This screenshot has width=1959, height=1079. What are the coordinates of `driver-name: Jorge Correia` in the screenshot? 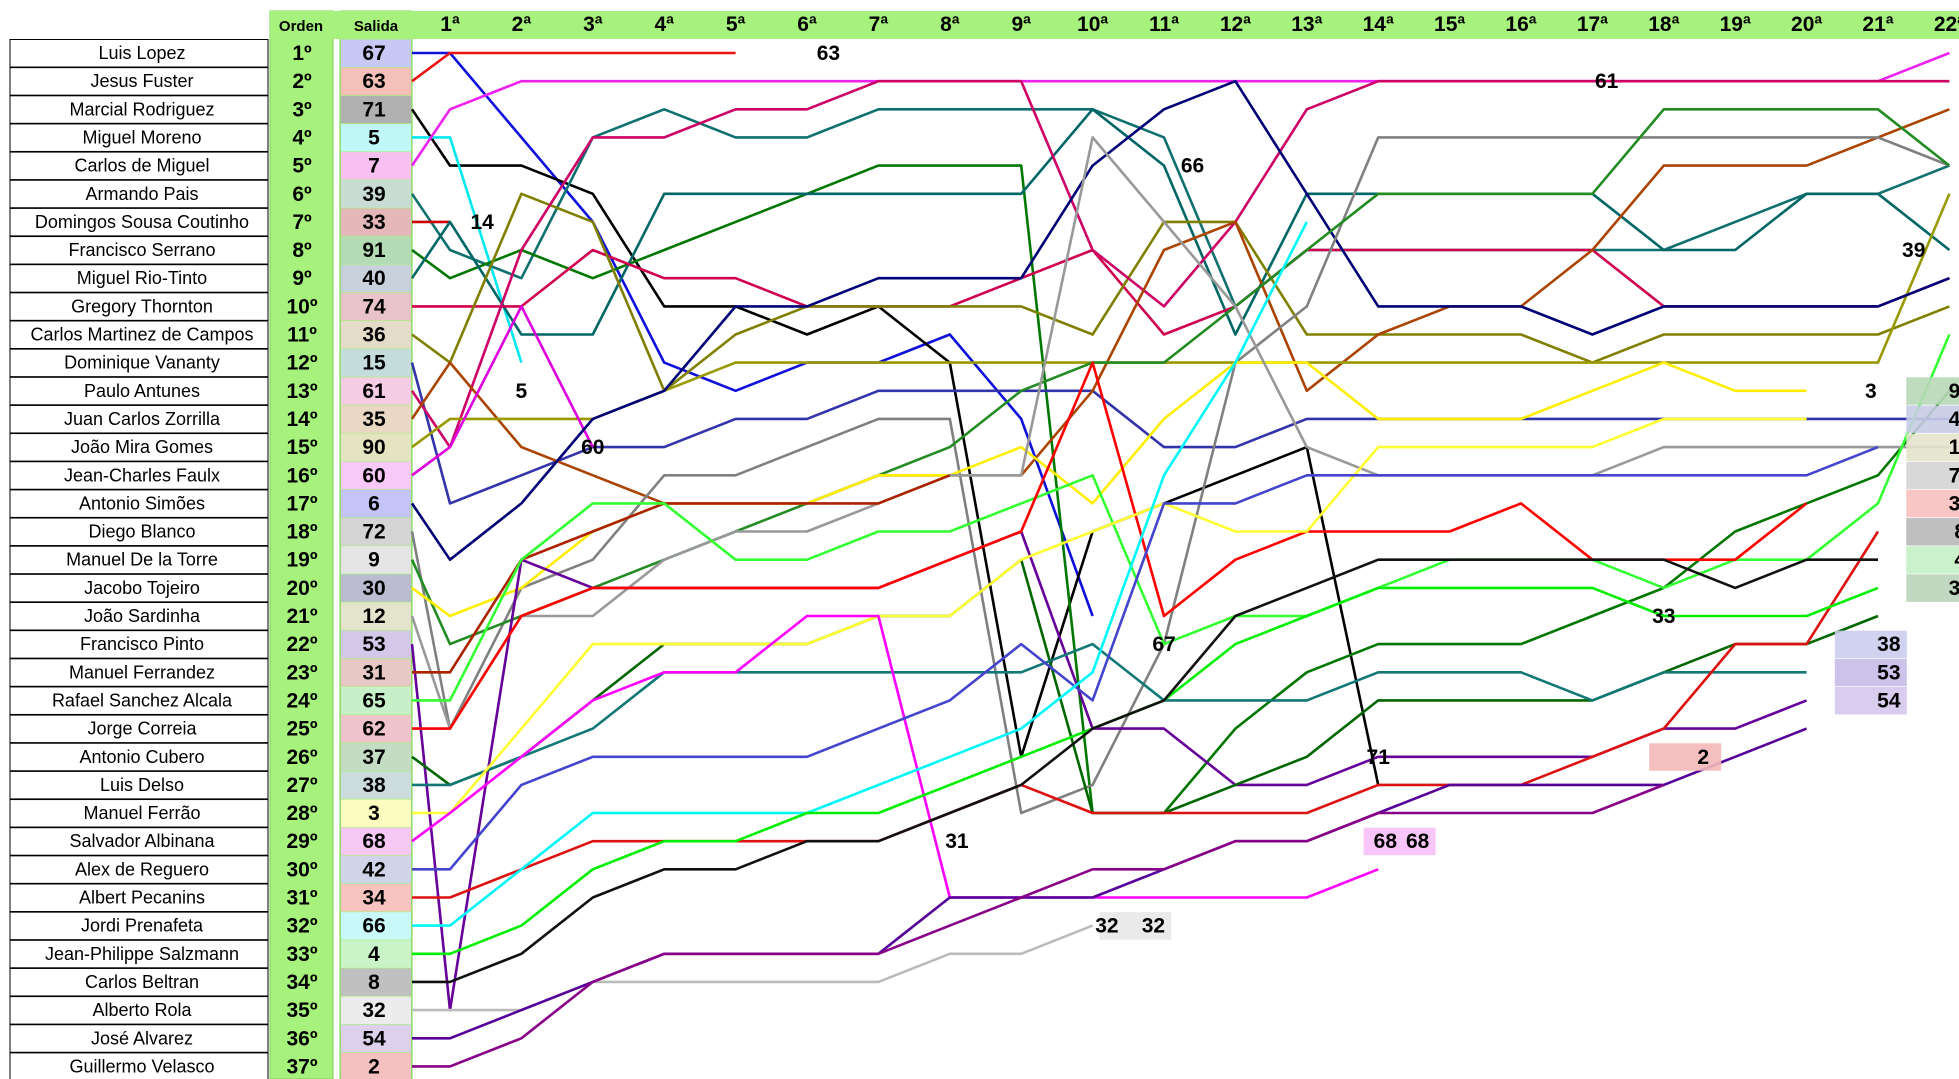 It's located at (142, 729).